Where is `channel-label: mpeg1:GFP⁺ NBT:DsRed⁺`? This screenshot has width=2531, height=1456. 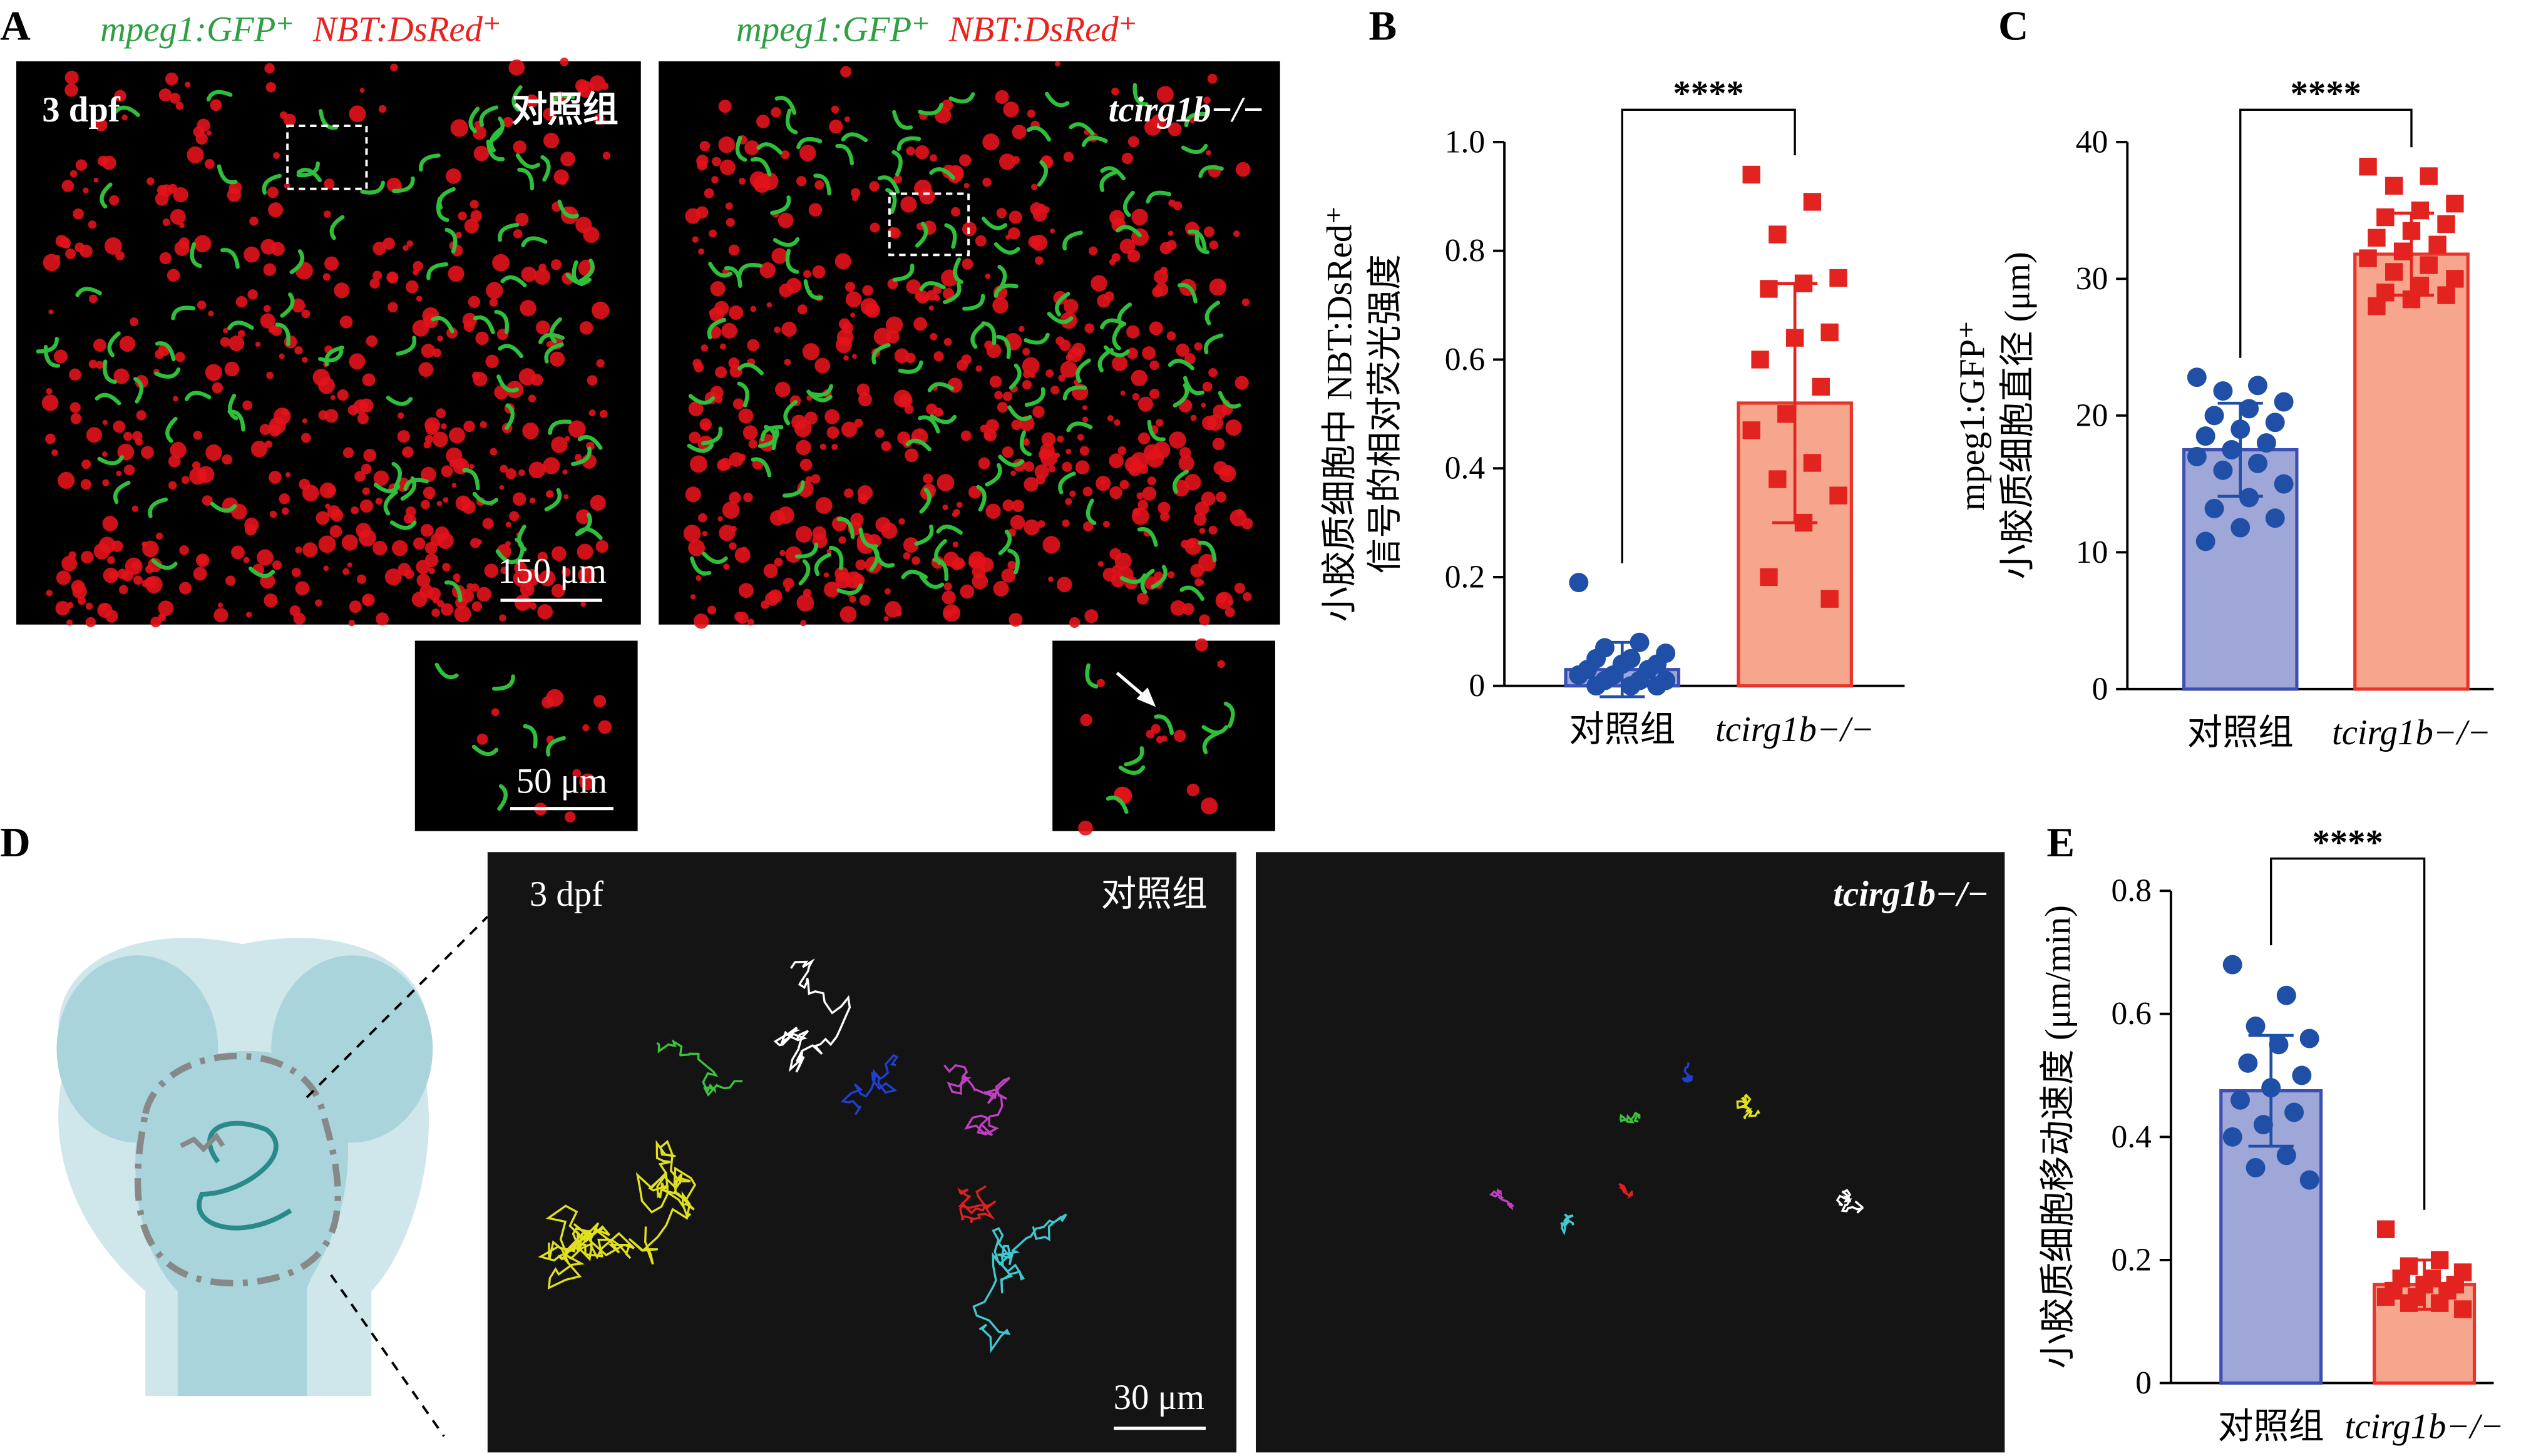
channel-label: mpeg1:GFP⁺ NBT:DsRed⁺ is located at coordinates (300, 29).